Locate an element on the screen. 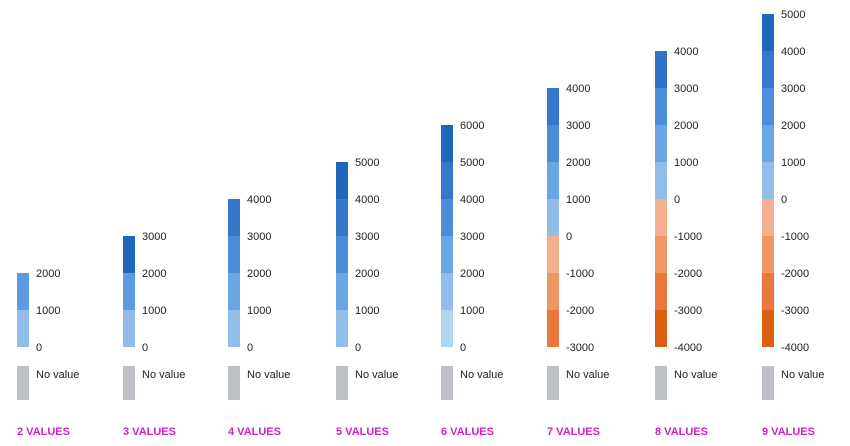  legend-title: 6 VALUES is located at coordinates (467, 432).